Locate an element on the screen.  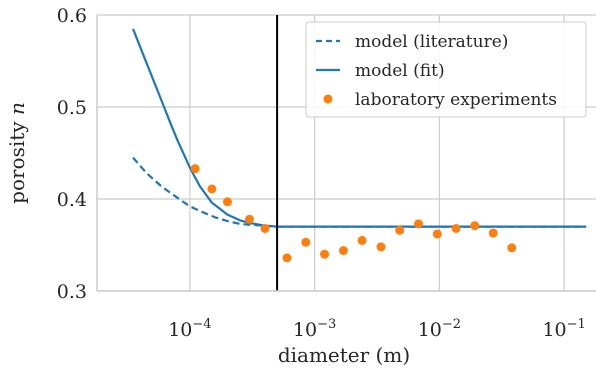
y-axis-label-text: porosity is located at coordinates (17, 159).